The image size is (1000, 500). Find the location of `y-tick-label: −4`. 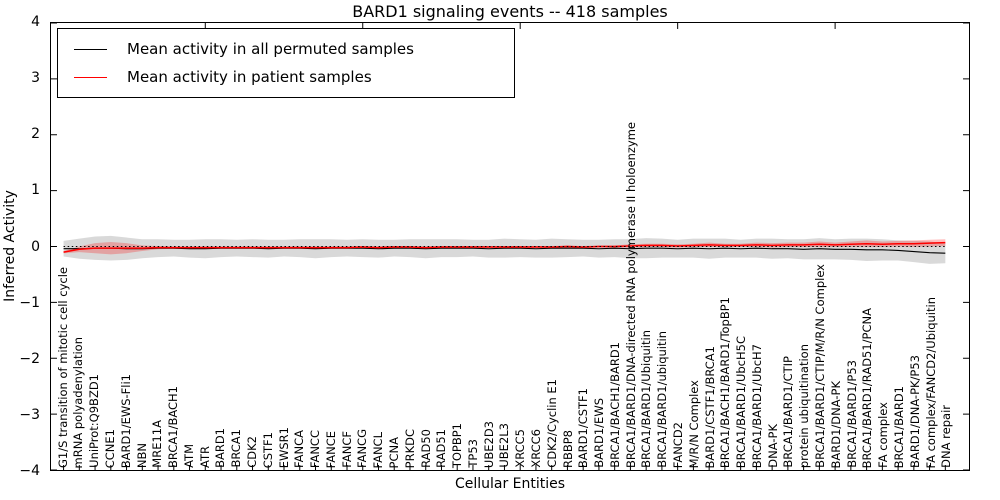

y-tick-label: −4 is located at coordinates (29, 471).